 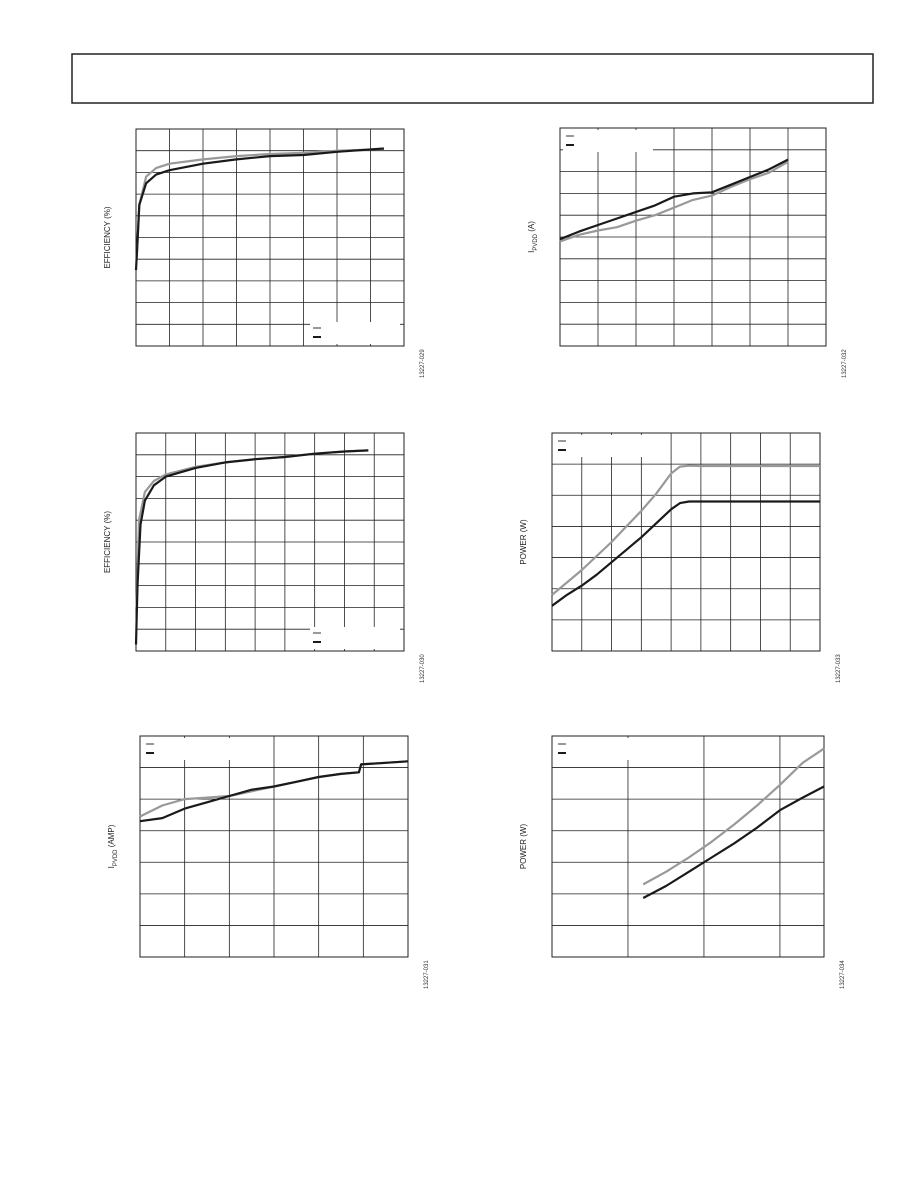 What do you see at coordinates (531, 227) in the screenshot?
I see `y-axis-label-part: (A)` at bounding box center [531, 227].